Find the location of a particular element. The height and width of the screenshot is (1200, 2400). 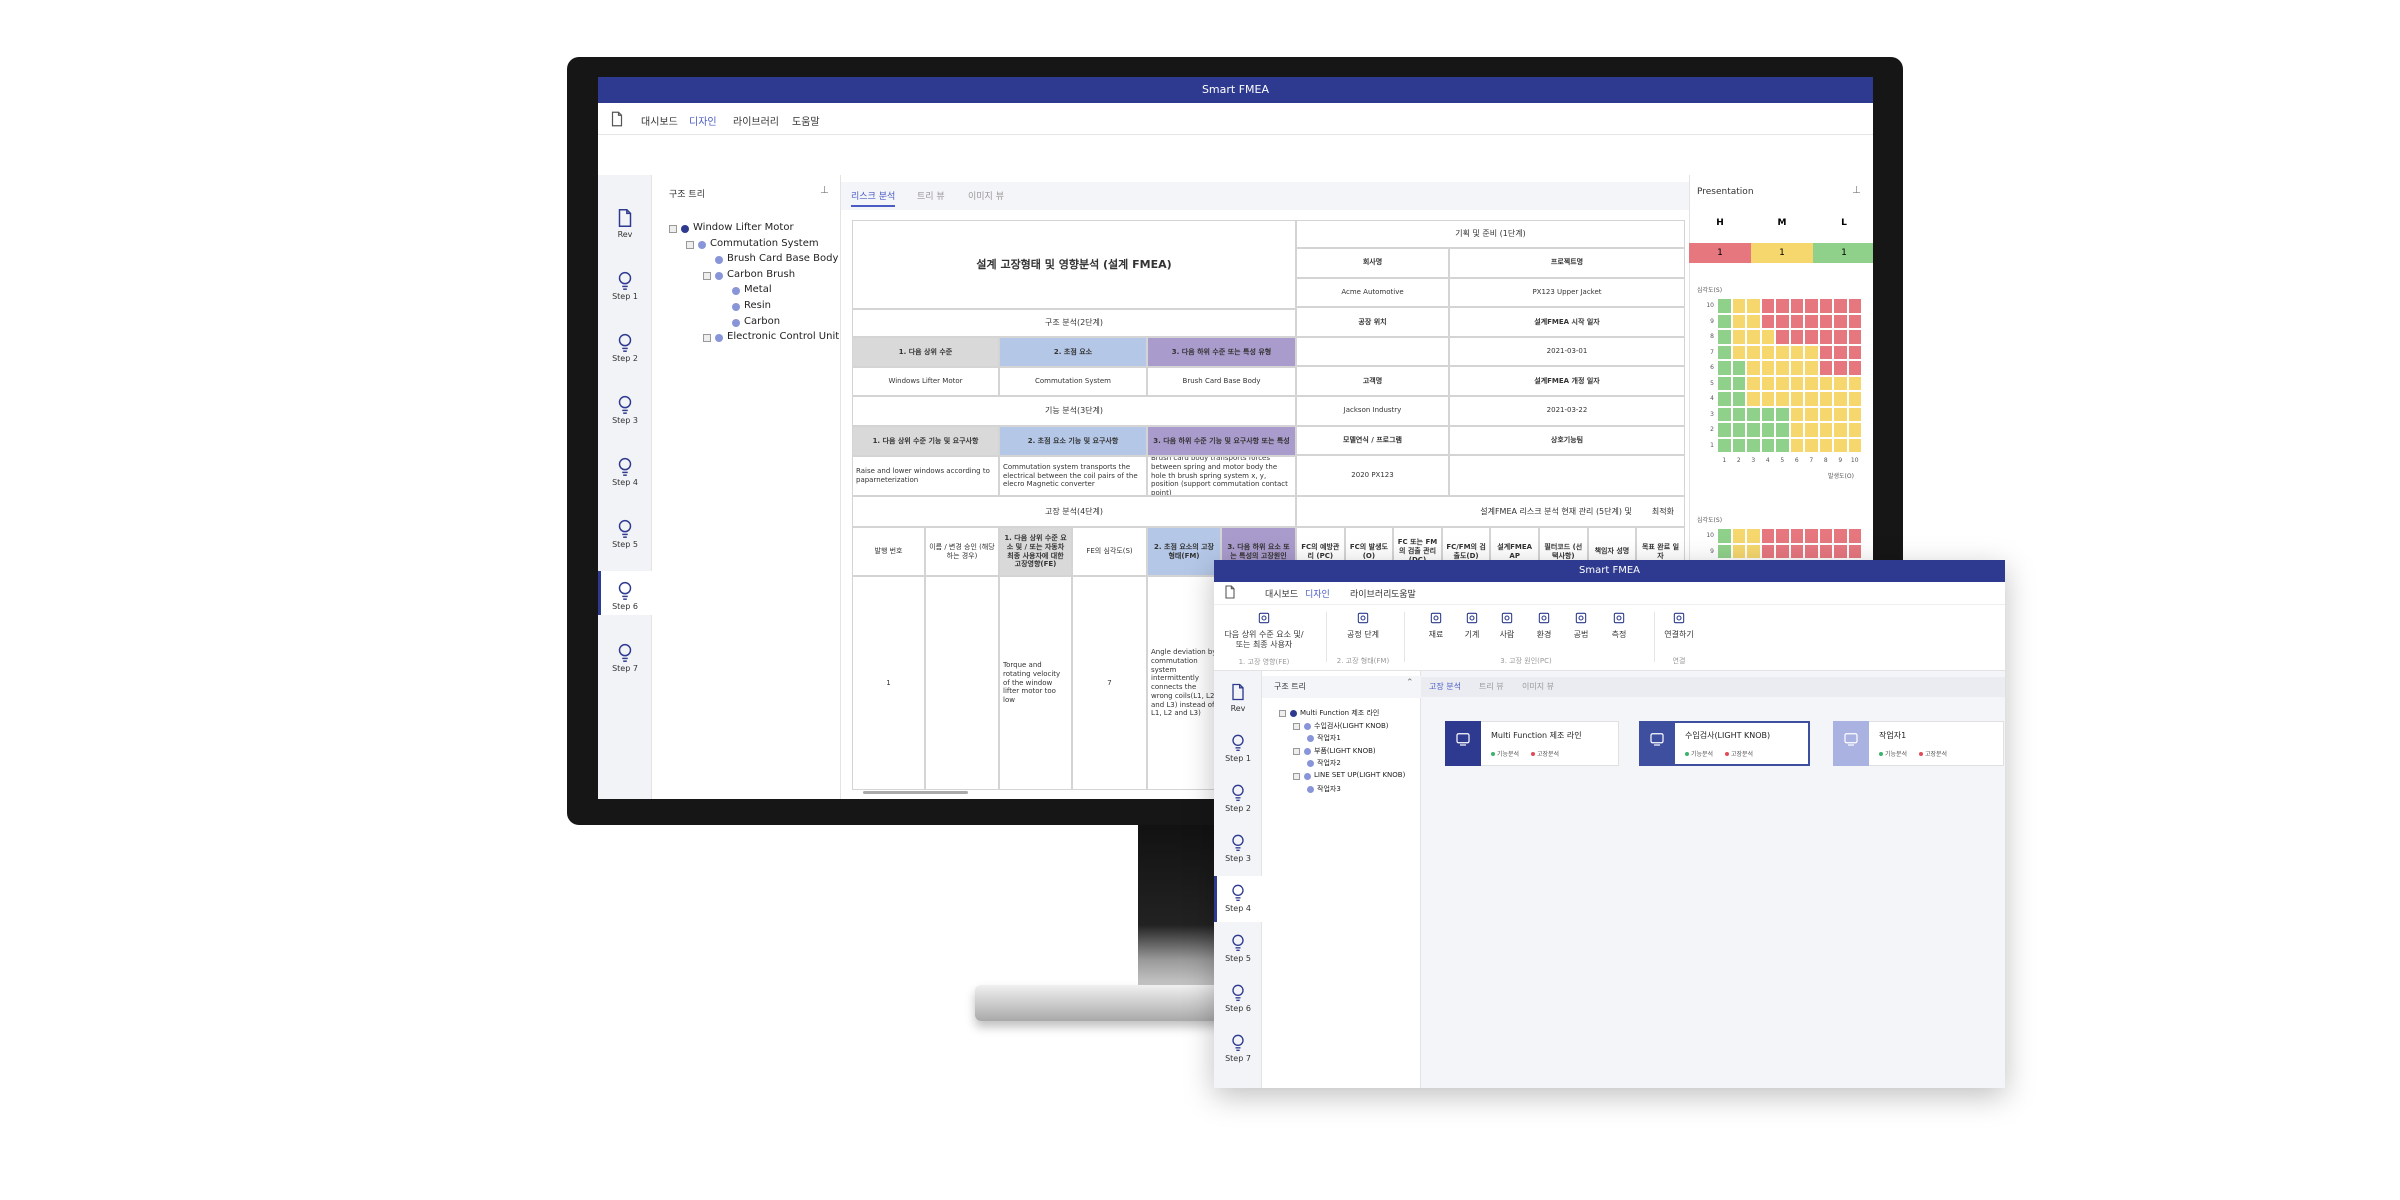

tab: 리스크 분석 is located at coordinates (873, 198).